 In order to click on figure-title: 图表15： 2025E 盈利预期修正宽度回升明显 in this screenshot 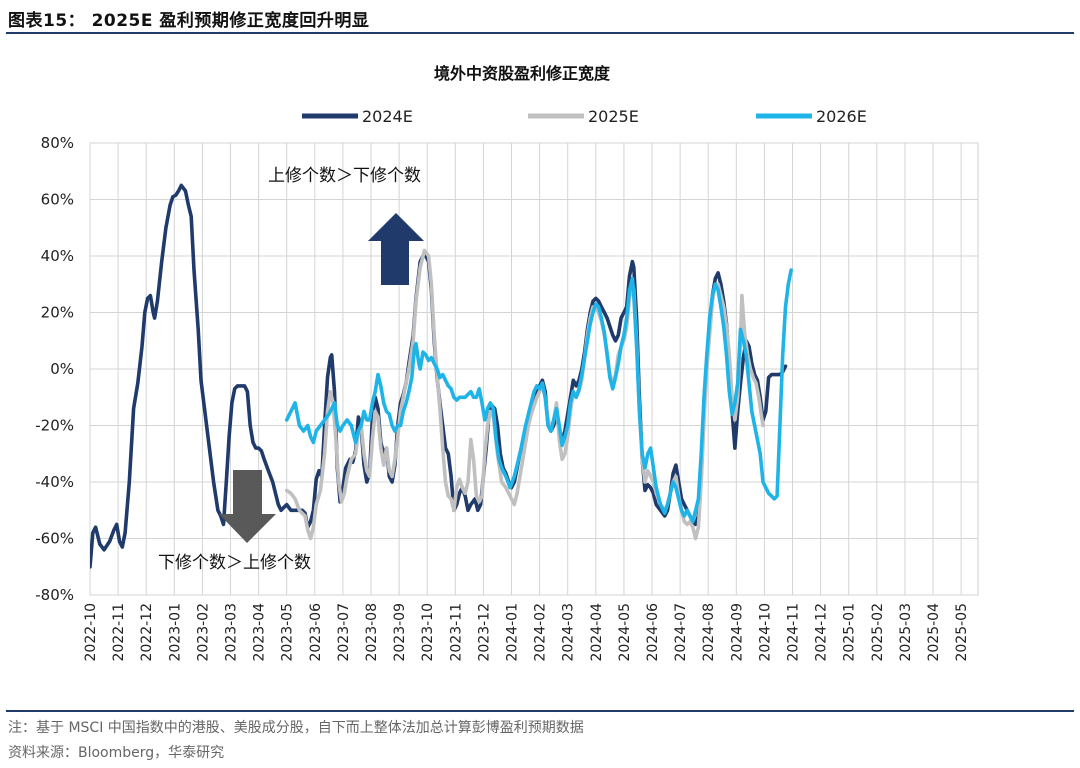, I will do `click(189, 21)`.